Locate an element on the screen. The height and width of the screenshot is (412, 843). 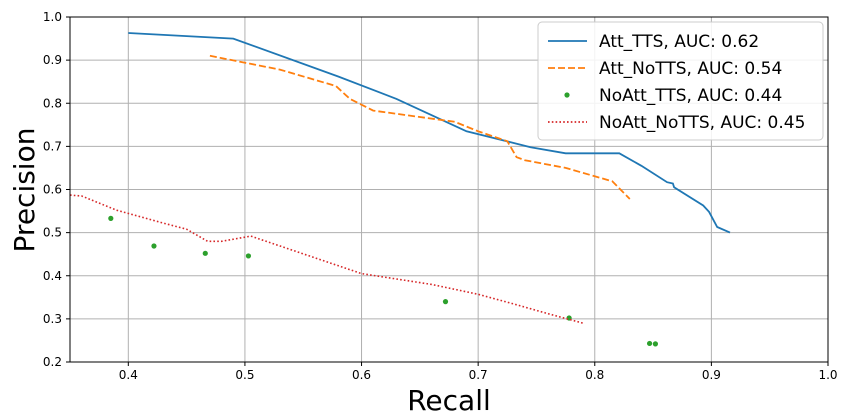
legend-entry: NoAtt_TTS, AUC: 0.44 is located at coordinates (673, 96).